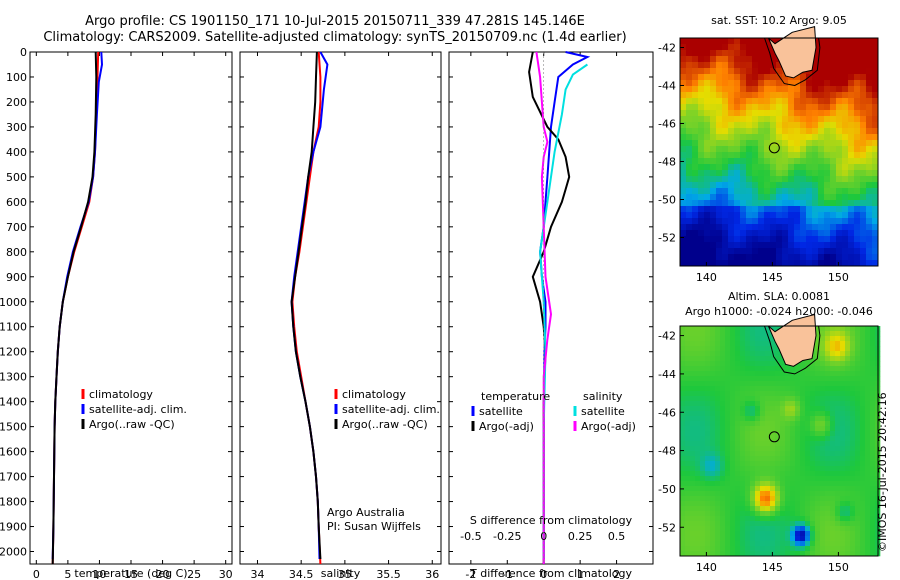  I want to click on depth-tick-label: 1100, so click(13, 327).